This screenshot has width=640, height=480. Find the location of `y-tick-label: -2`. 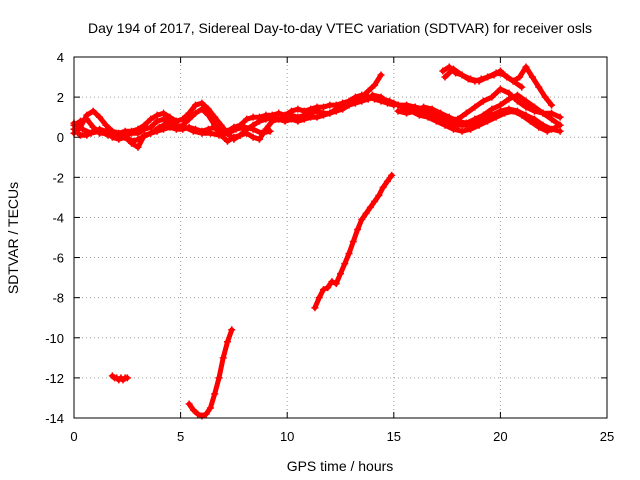

y-tick-label: -2 is located at coordinates (58, 177).